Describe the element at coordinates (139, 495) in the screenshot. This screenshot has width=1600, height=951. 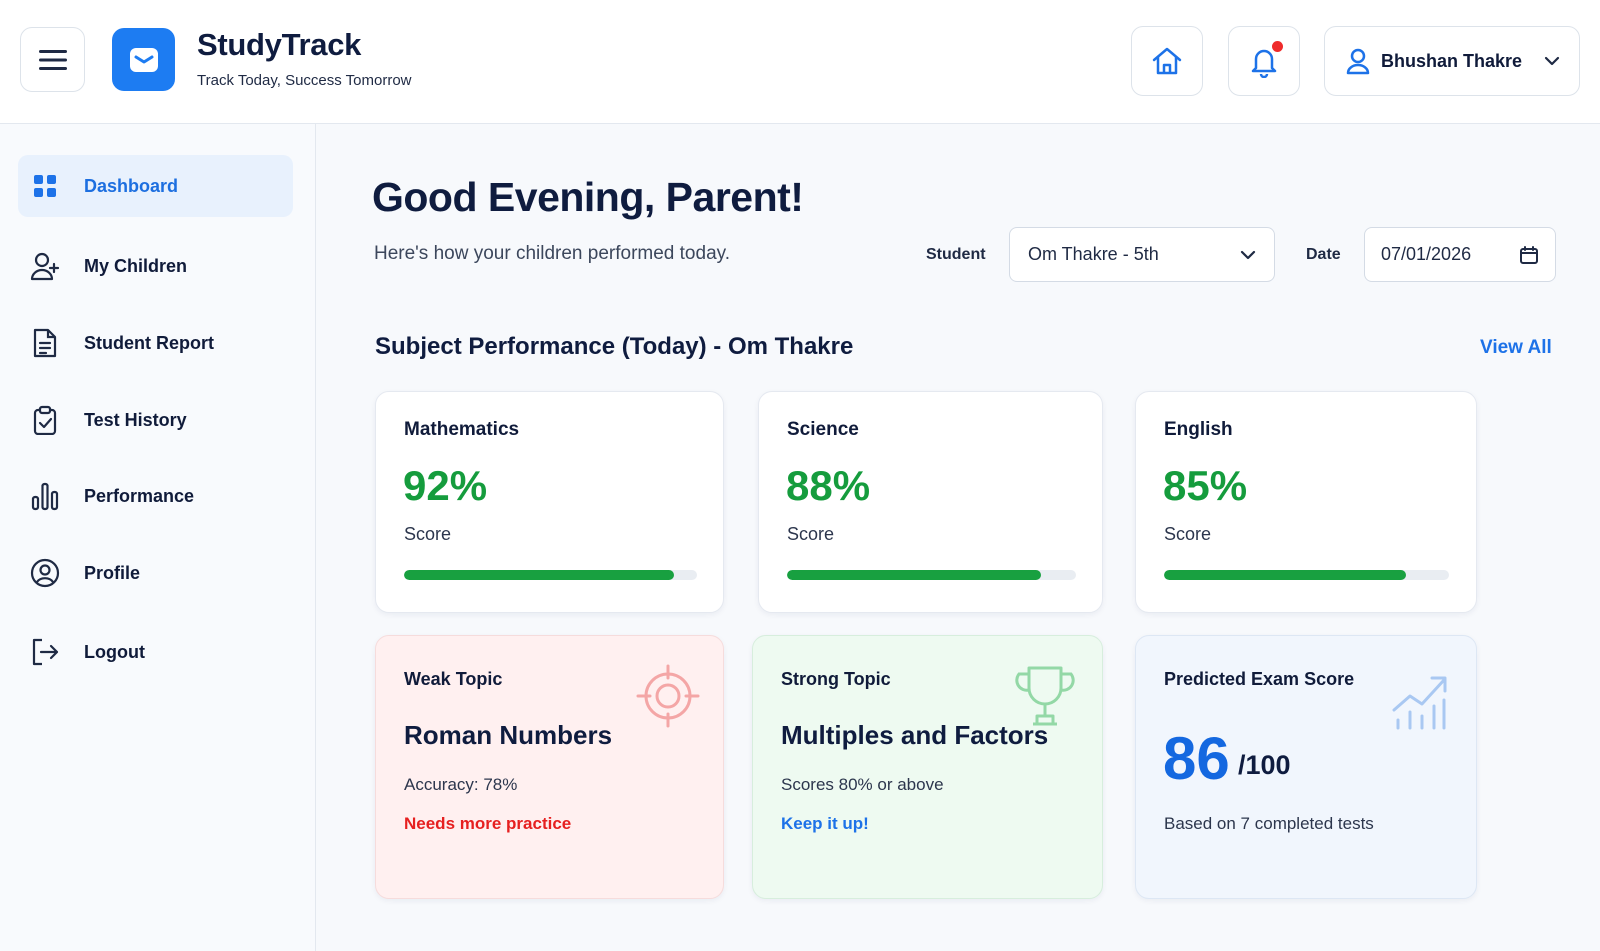
I see `sidebar-item-label: Performance` at that location.